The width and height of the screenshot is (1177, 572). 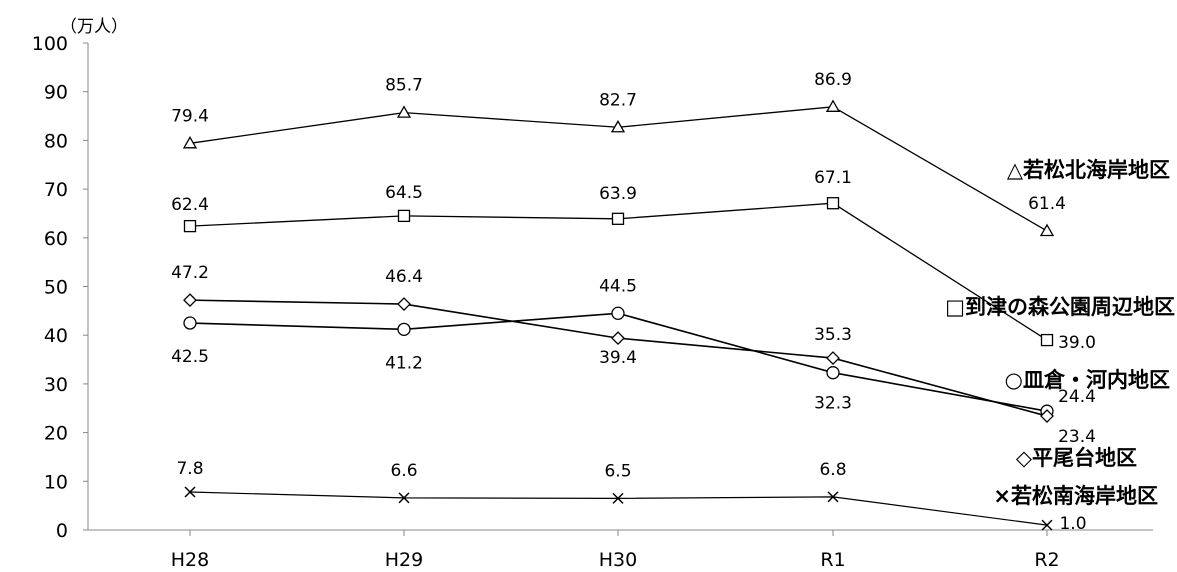 I want to click on series-name: 若松北海岸地区, so click(x=1096, y=170).